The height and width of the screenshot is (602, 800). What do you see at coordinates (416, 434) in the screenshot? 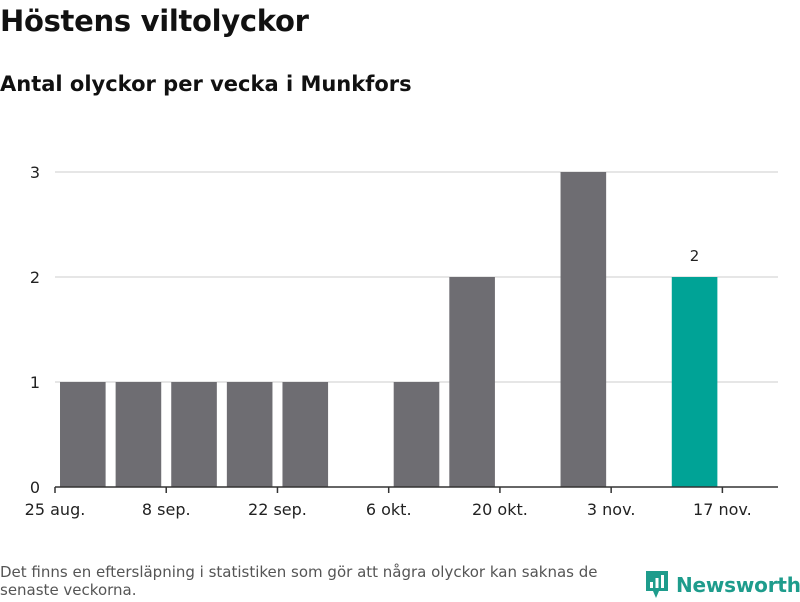
I see `bar-v41` at bounding box center [416, 434].